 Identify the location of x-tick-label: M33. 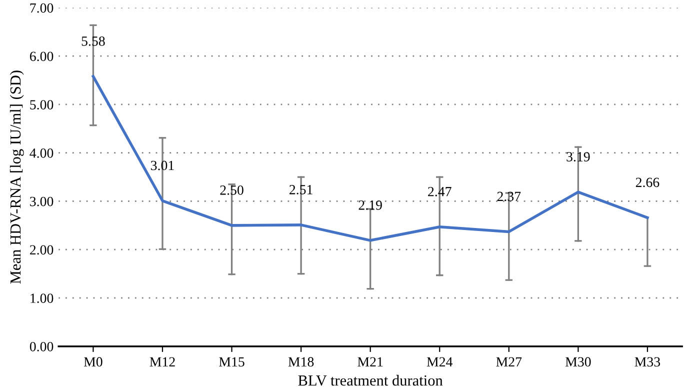
(647, 362).